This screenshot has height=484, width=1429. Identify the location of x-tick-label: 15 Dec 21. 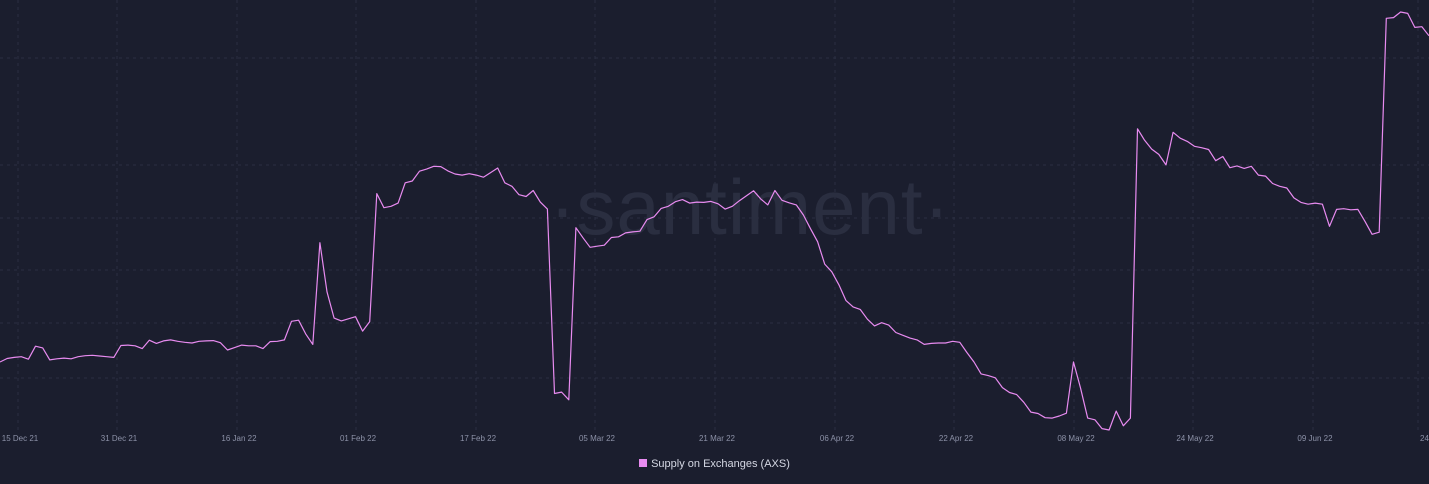
(20, 438).